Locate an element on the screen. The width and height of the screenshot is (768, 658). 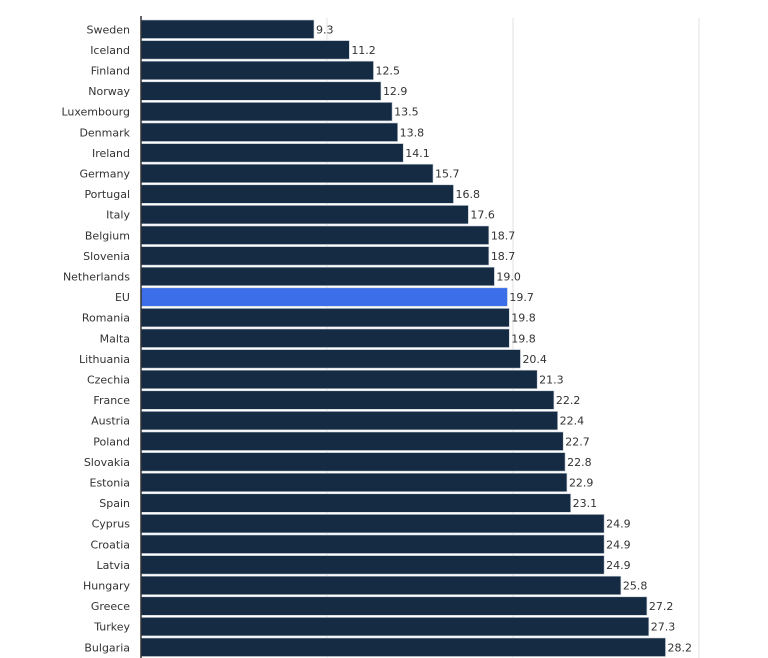
bar-poland is located at coordinates (352, 441).